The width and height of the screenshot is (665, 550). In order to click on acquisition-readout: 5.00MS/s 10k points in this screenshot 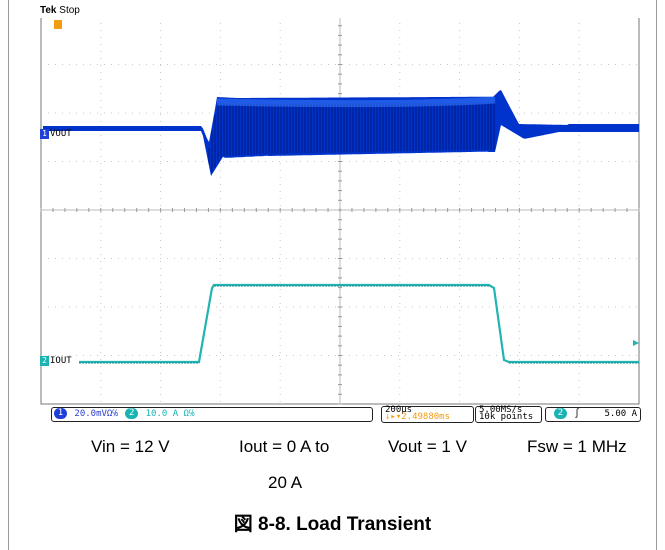, I will do `click(508, 414)`.